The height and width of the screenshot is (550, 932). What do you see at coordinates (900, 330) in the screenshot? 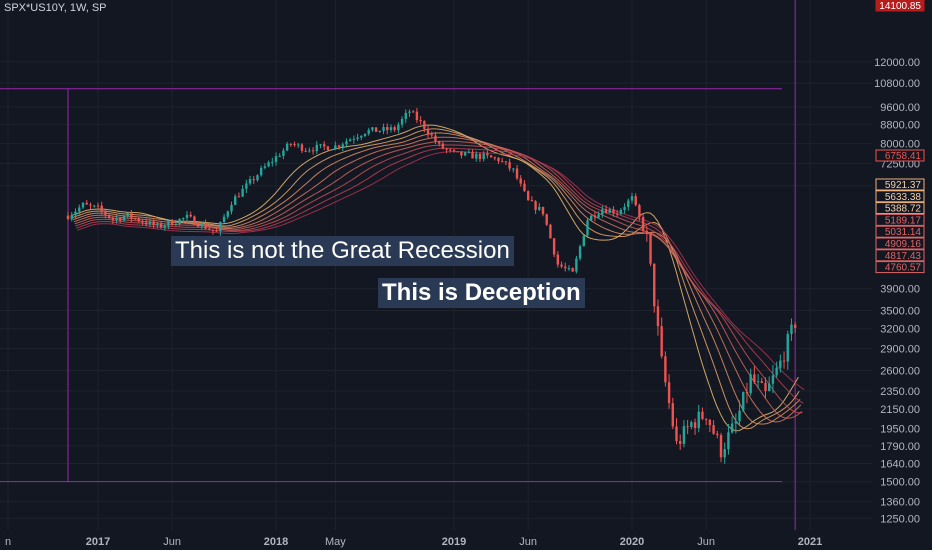
I see `price-tick-label: 3200.00` at bounding box center [900, 330].